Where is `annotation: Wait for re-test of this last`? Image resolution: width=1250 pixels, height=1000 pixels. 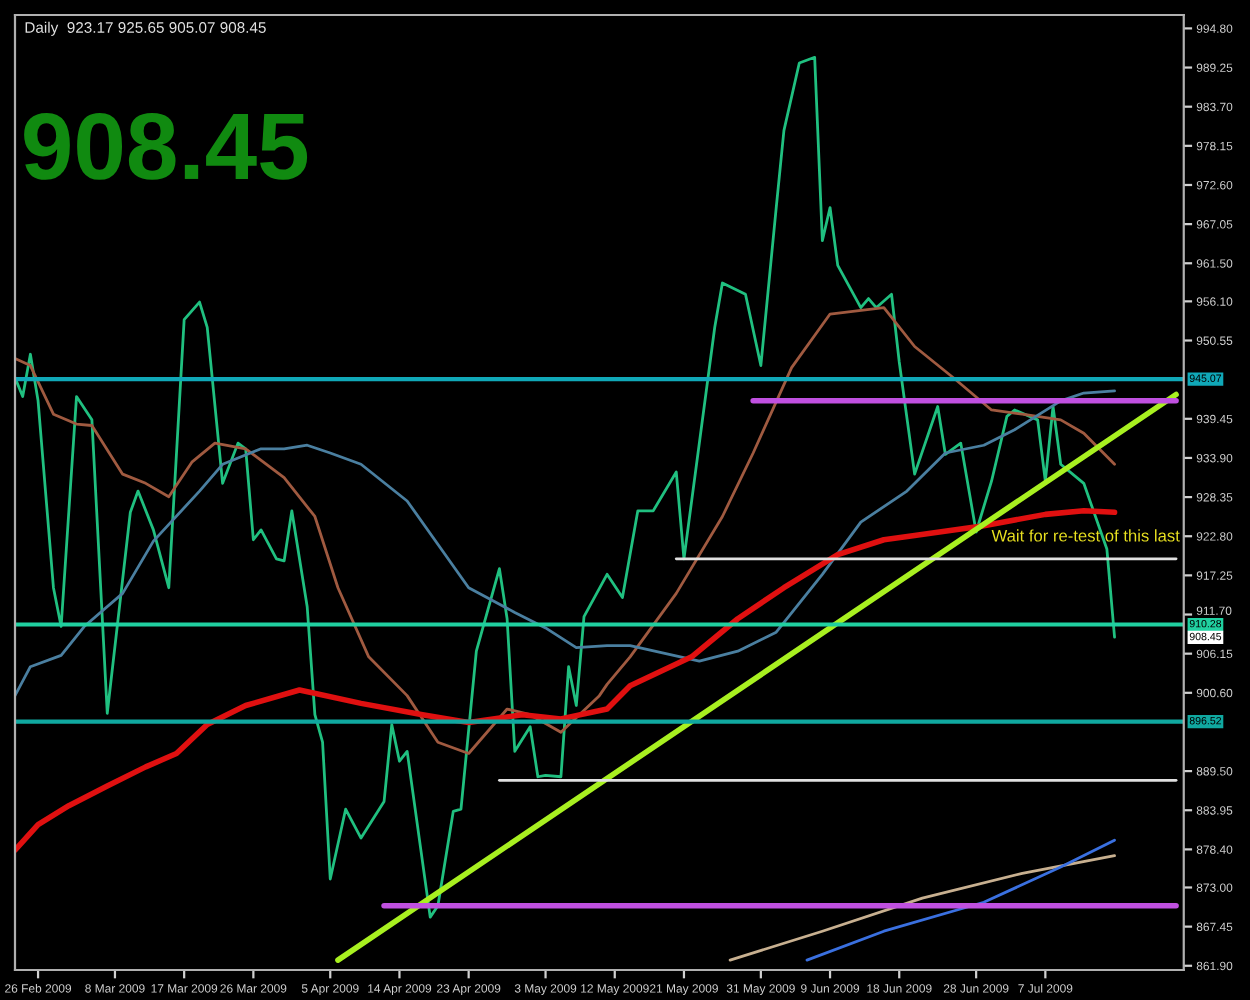 annotation: Wait for re-test of this last is located at coordinates (1085, 535).